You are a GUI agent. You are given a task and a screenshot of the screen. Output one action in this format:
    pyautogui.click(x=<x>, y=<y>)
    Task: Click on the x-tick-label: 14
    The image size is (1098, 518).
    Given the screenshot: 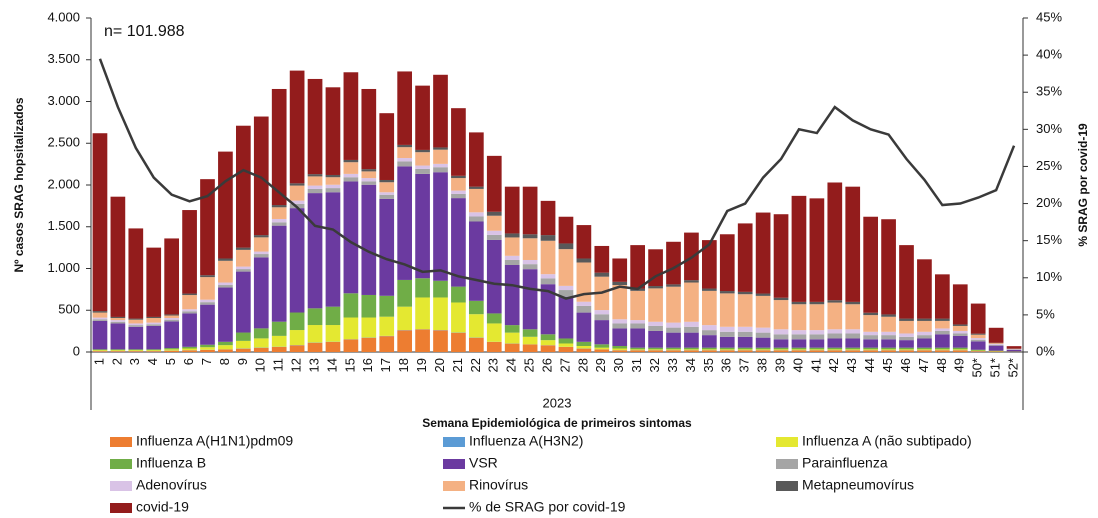 What is the action you would take?
    pyautogui.click(x=331, y=365)
    